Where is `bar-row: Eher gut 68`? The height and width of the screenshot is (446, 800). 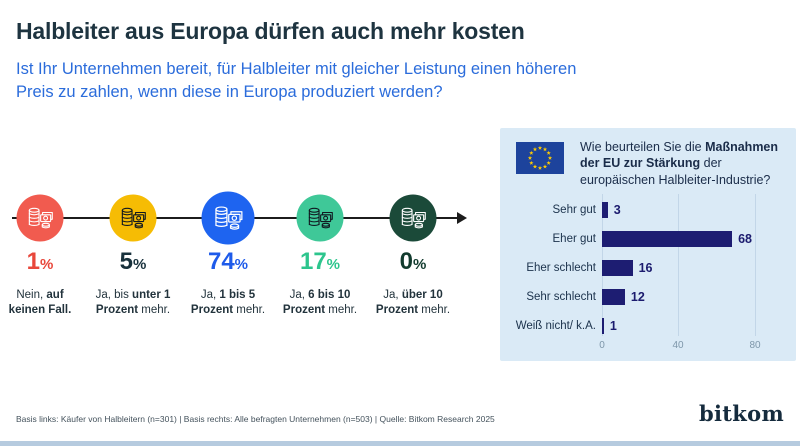
bar-row: Eher gut 68 is located at coordinates (648, 239).